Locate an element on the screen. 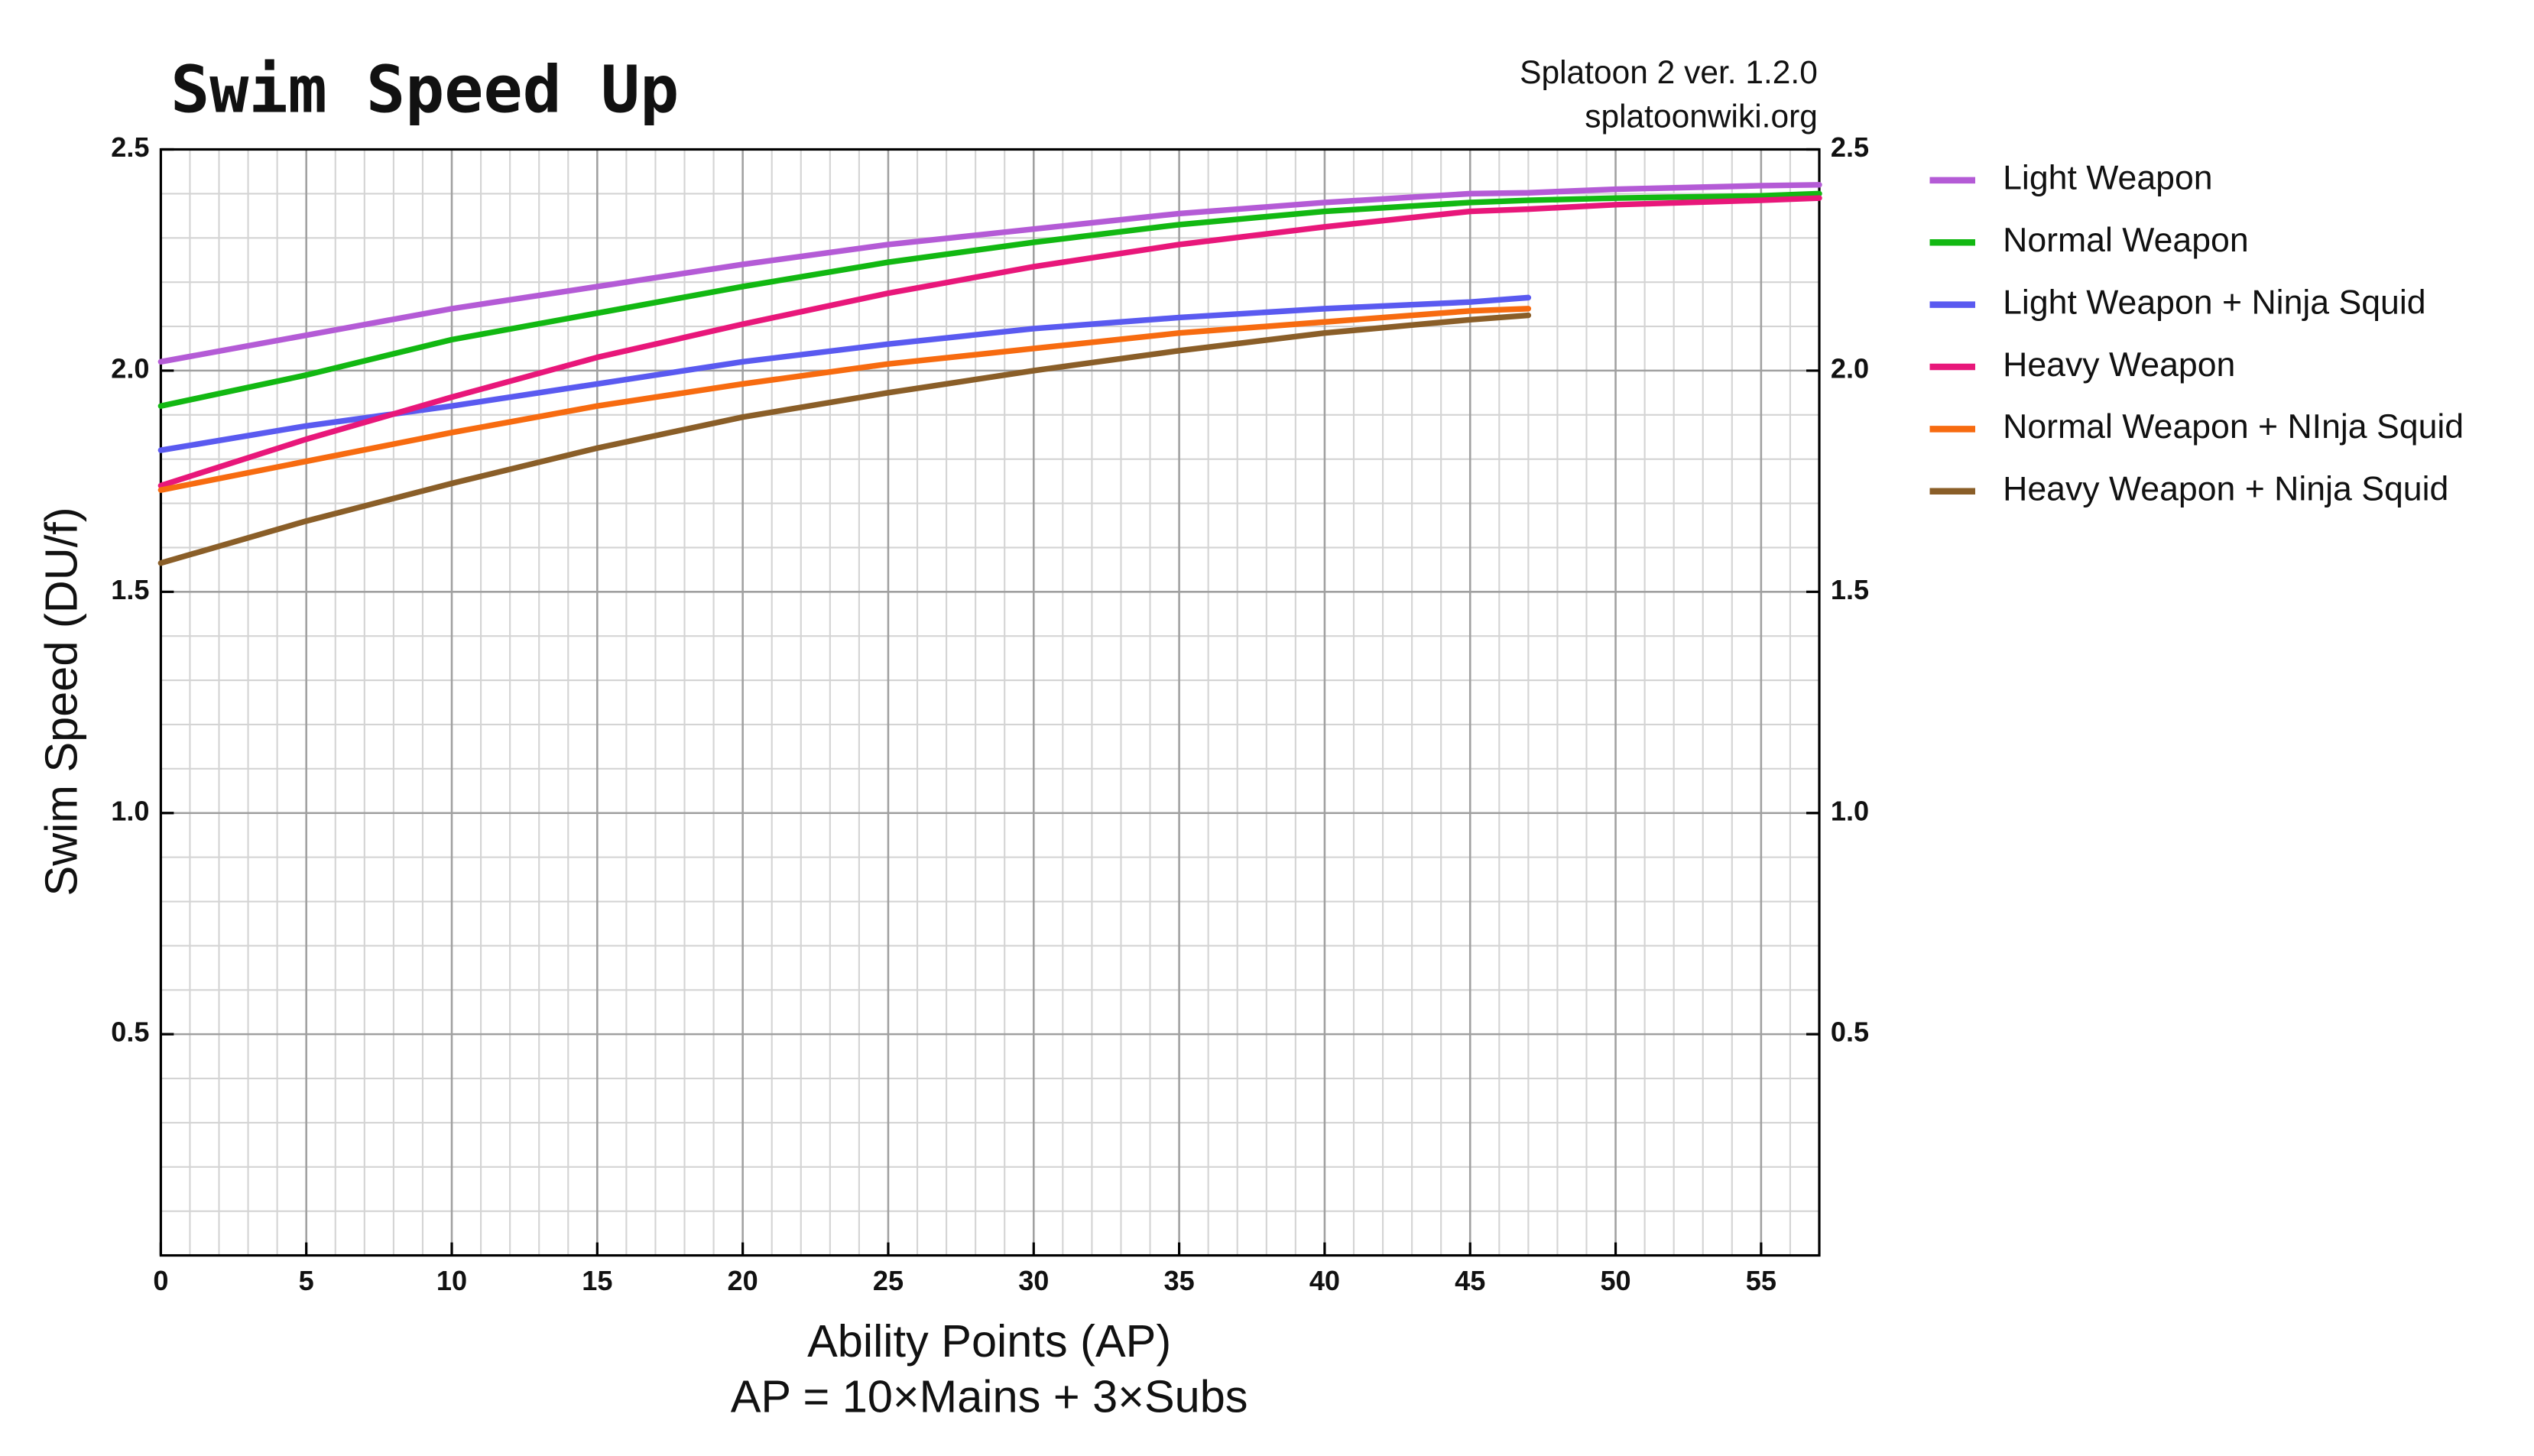  x-axis-label: Ability Points (AP) is located at coordinates (989, 1341).